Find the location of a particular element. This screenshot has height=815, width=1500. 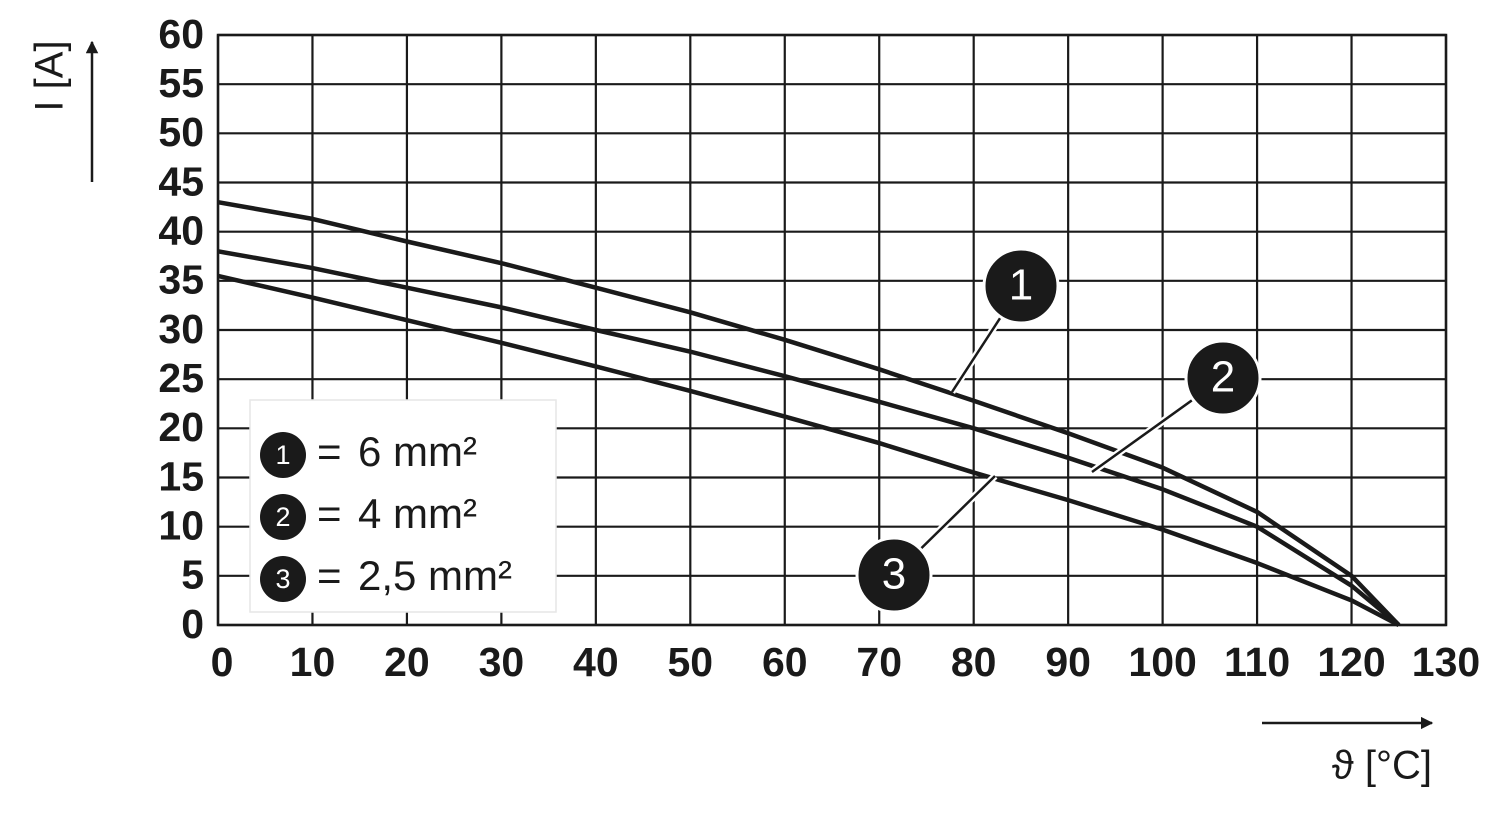

y-tick-label: 15 is located at coordinates (181, 476).